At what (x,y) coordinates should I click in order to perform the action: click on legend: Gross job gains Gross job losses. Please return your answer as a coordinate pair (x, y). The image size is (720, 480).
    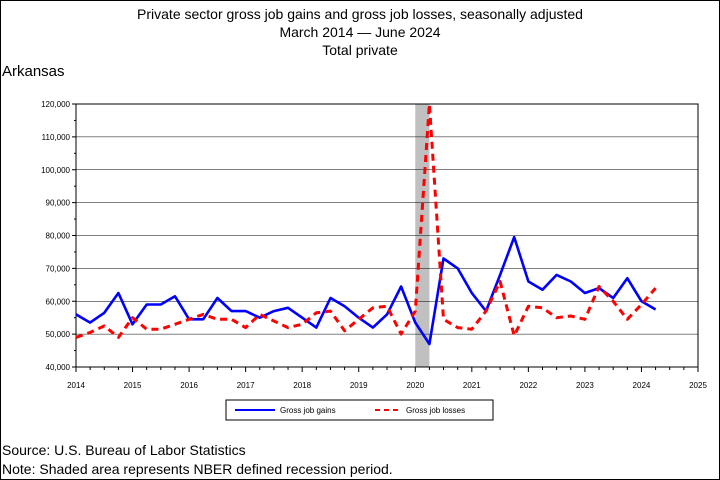
    Looking at the image, I should click on (359, 410).